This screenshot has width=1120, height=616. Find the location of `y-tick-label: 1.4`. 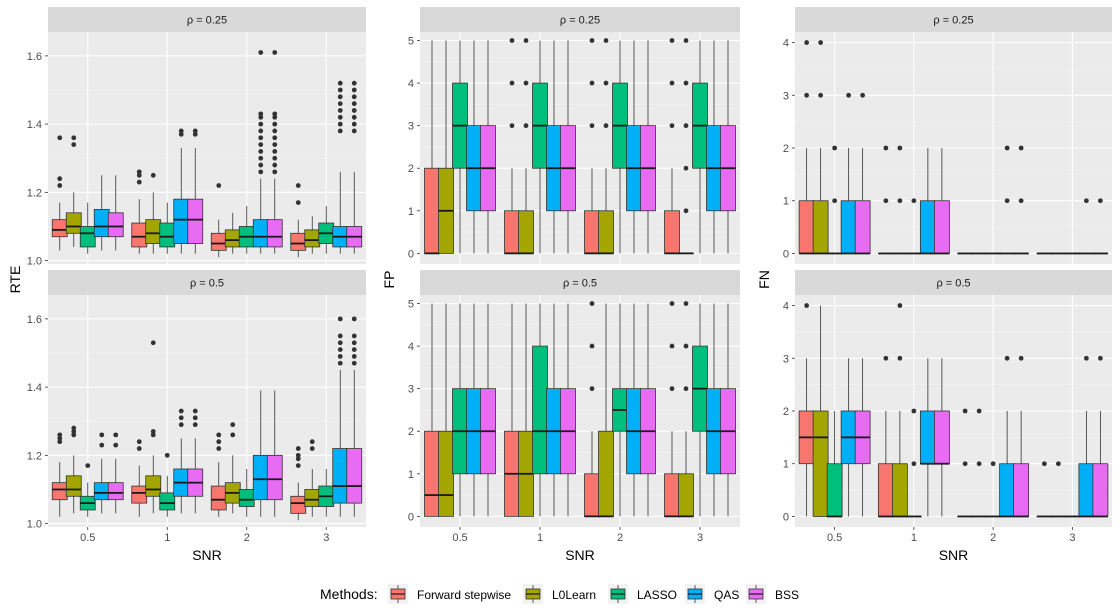

y-tick-label: 1.4 is located at coordinates (34, 388).